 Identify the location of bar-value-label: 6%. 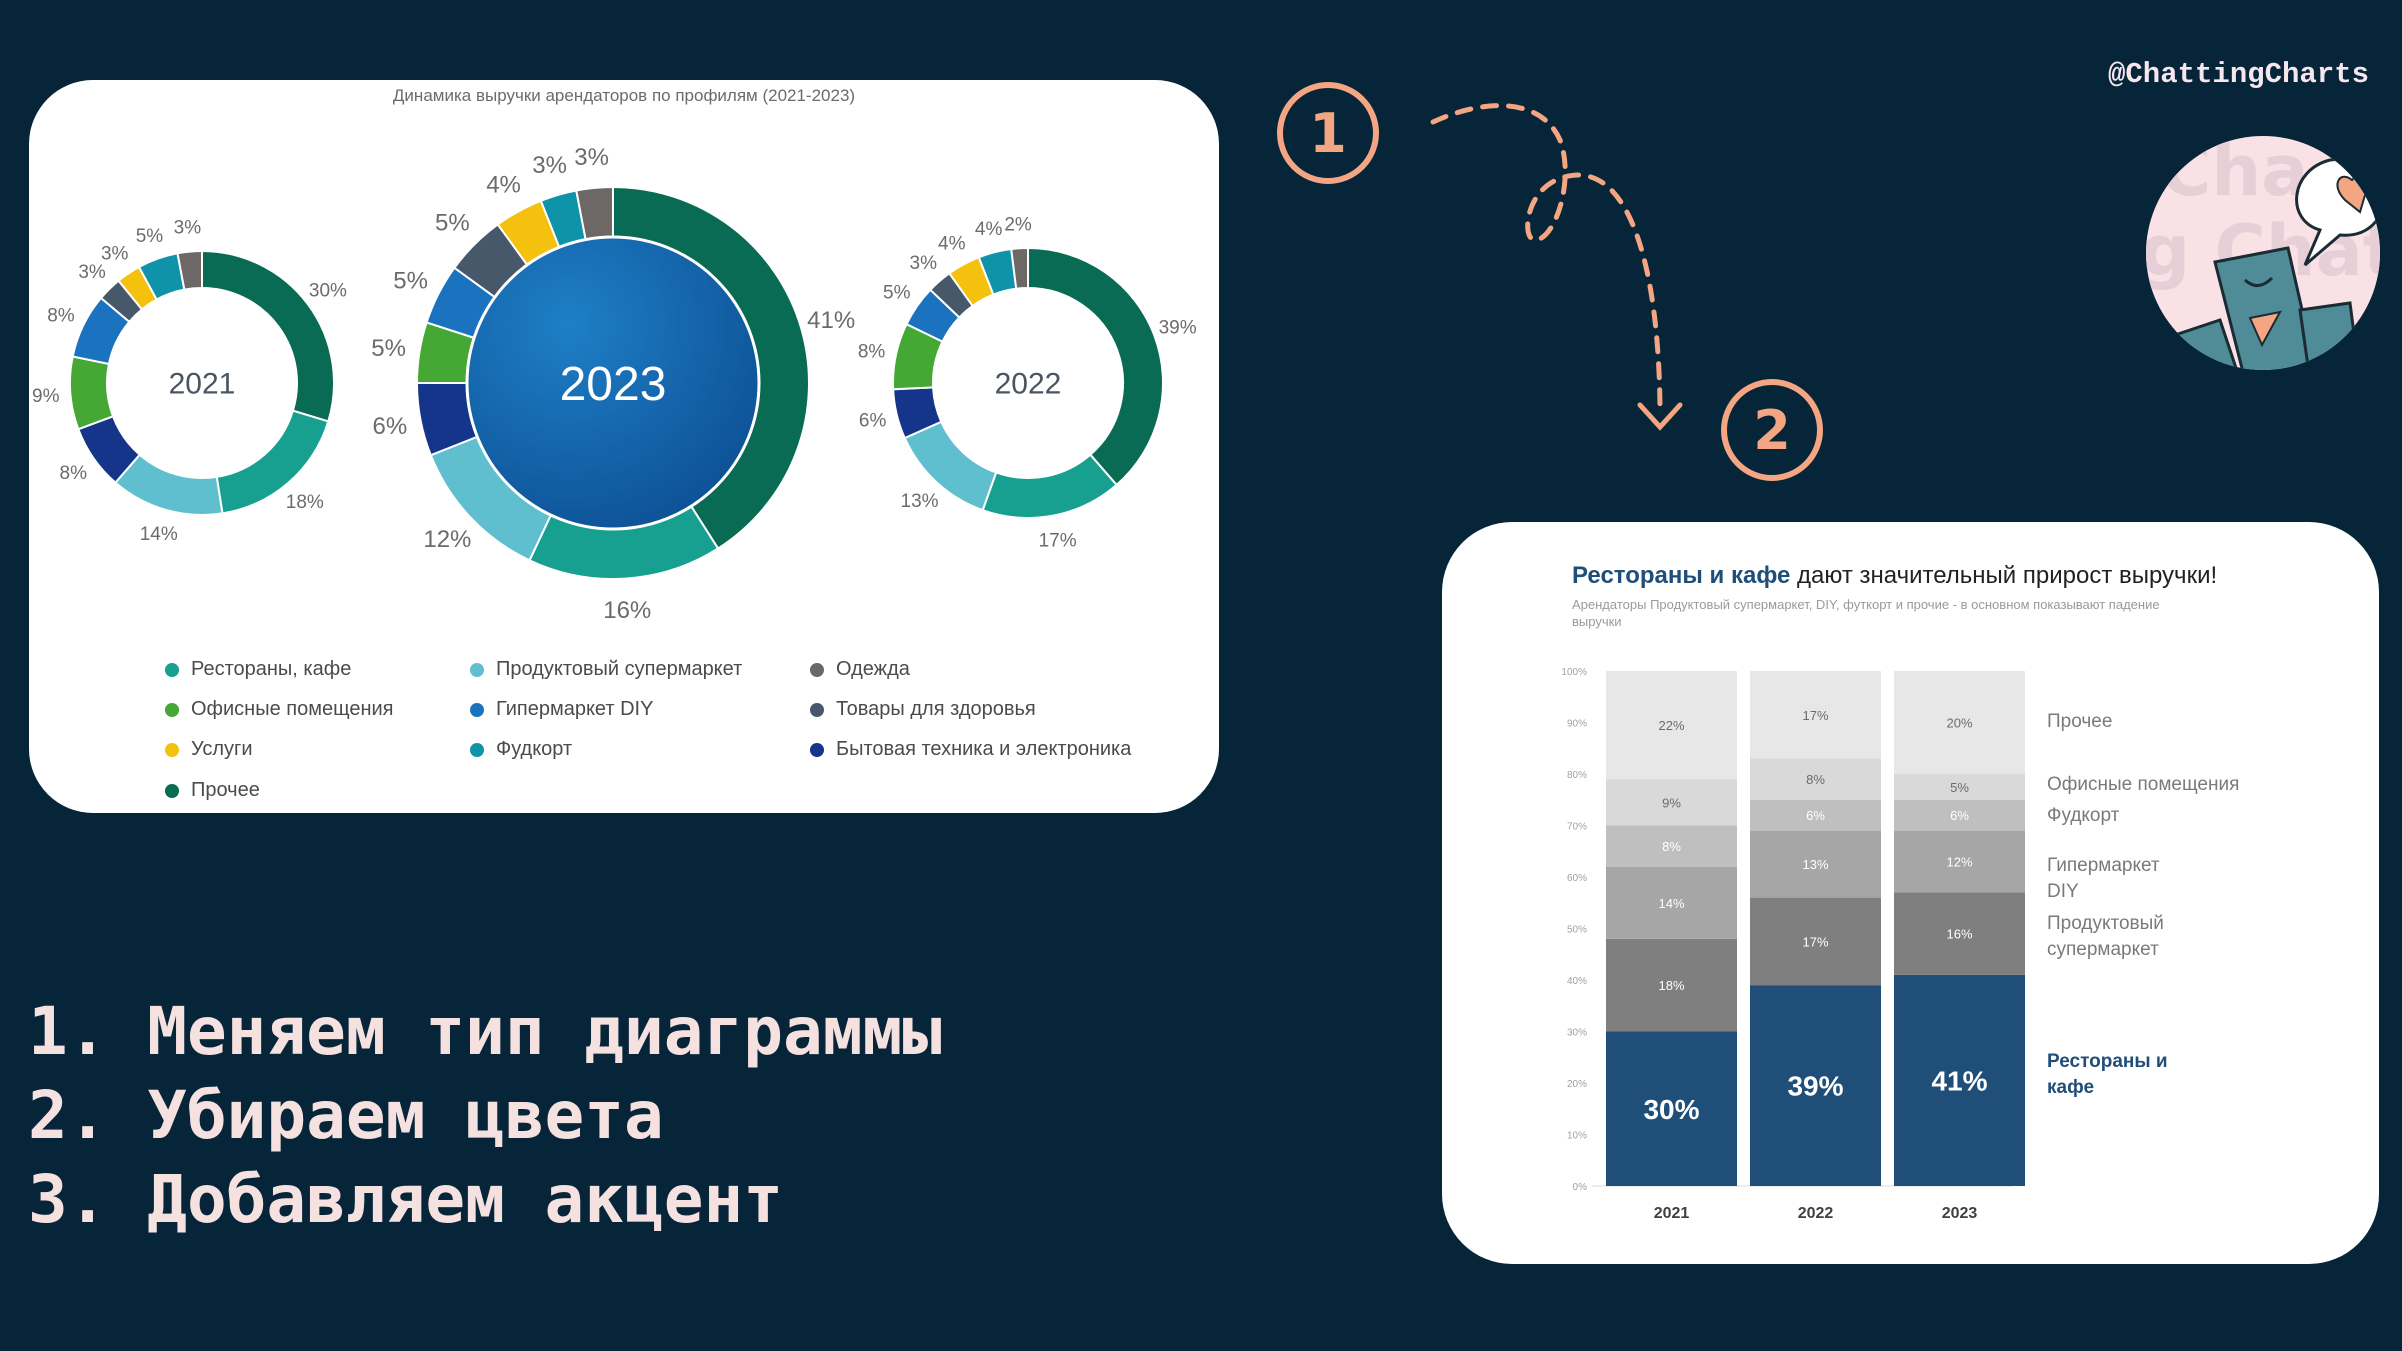
(1959, 815).